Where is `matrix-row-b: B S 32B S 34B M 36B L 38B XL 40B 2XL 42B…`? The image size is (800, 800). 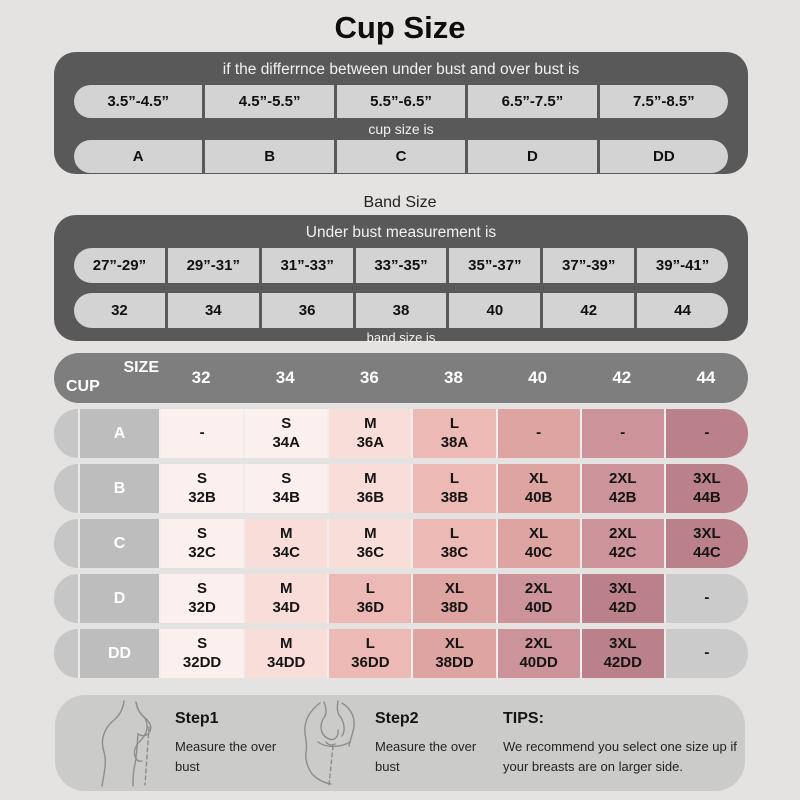
matrix-row-b: B S 32B S 34B M 36B L 38B XL 40B 2XL 42B… is located at coordinates (401, 488).